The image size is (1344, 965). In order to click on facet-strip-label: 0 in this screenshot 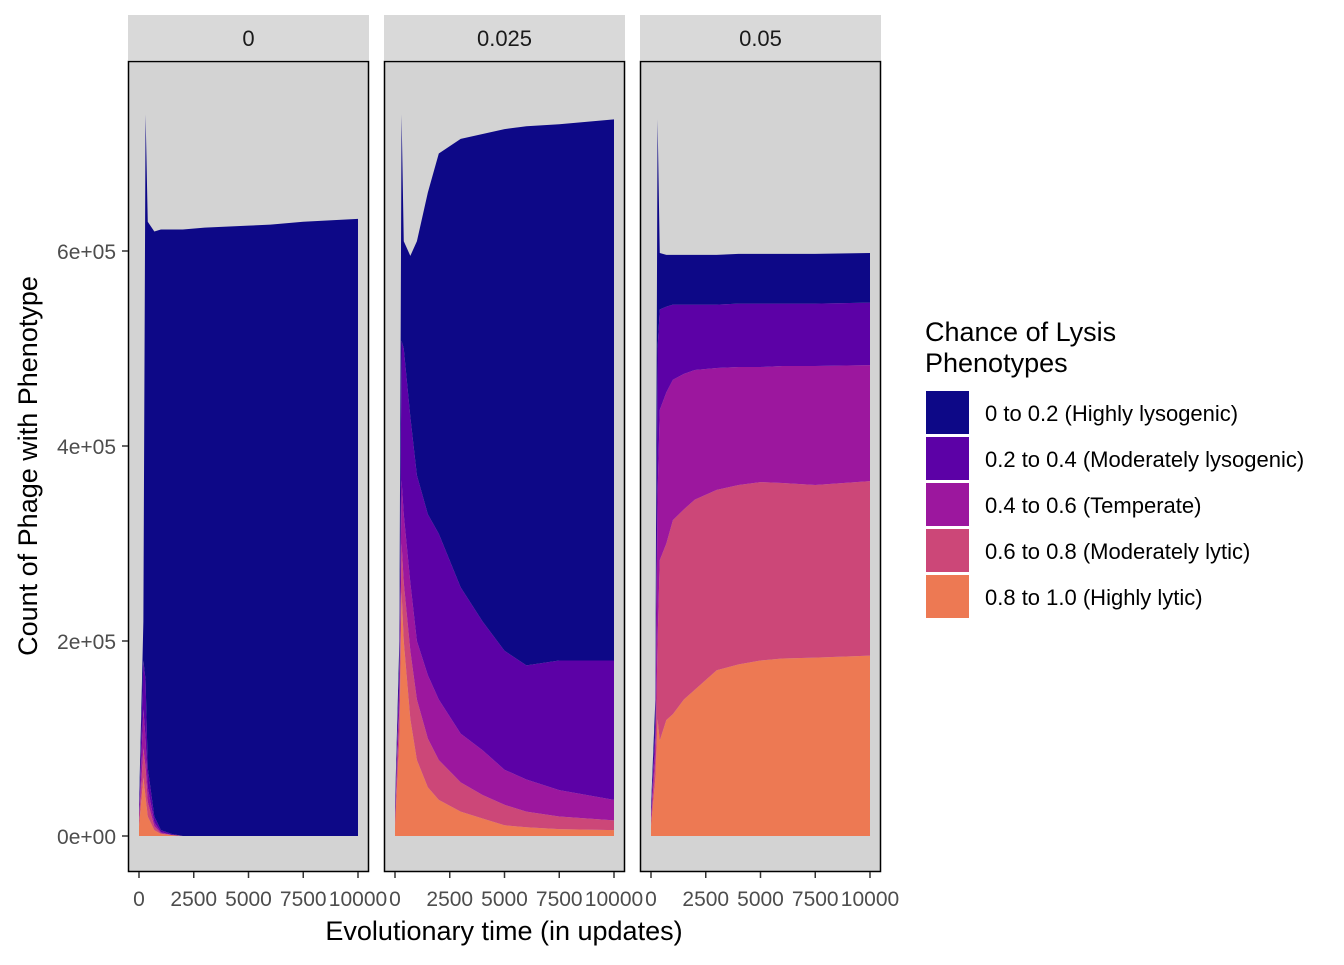, I will do `click(248, 38)`.